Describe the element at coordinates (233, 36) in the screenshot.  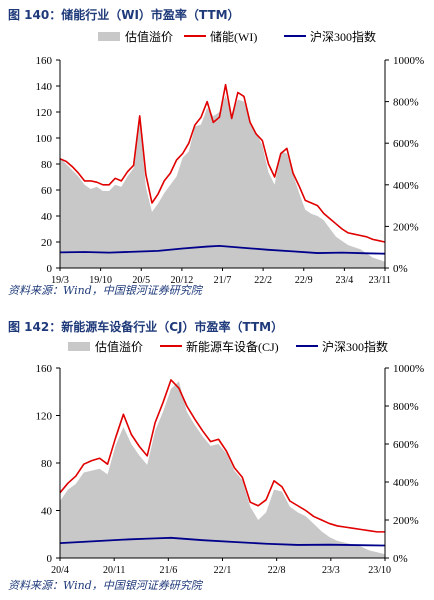
I see `legend-label: 储能(WI)` at that location.